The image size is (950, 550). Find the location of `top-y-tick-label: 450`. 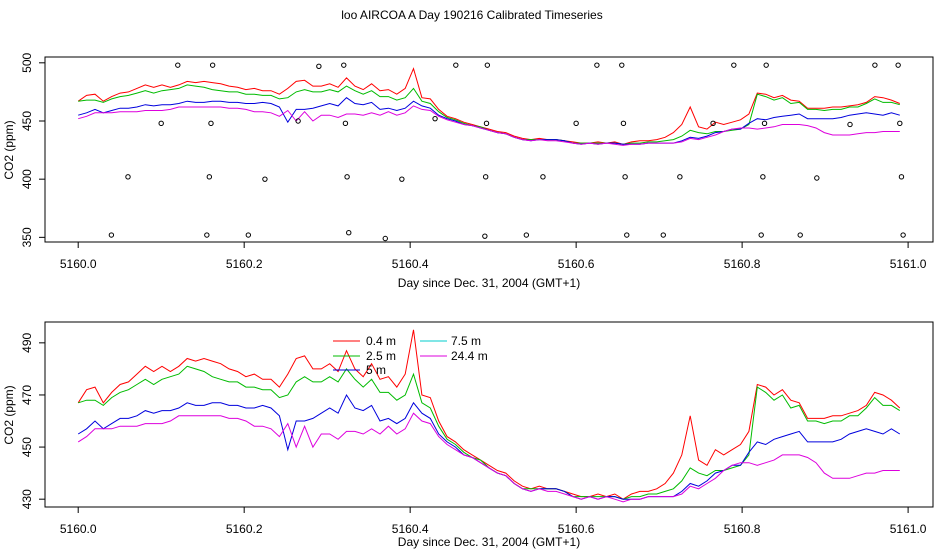

top-y-tick-label: 450 is located at coordinates (27, 121).